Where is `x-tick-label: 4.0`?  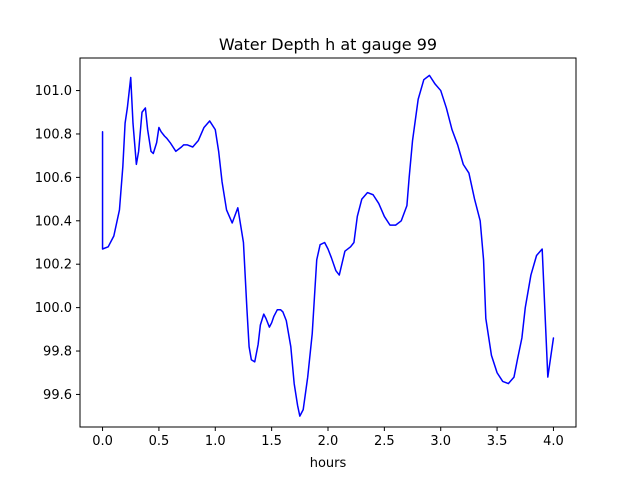
x-tick-label: 4.0 is located at coordinates (553, 441).